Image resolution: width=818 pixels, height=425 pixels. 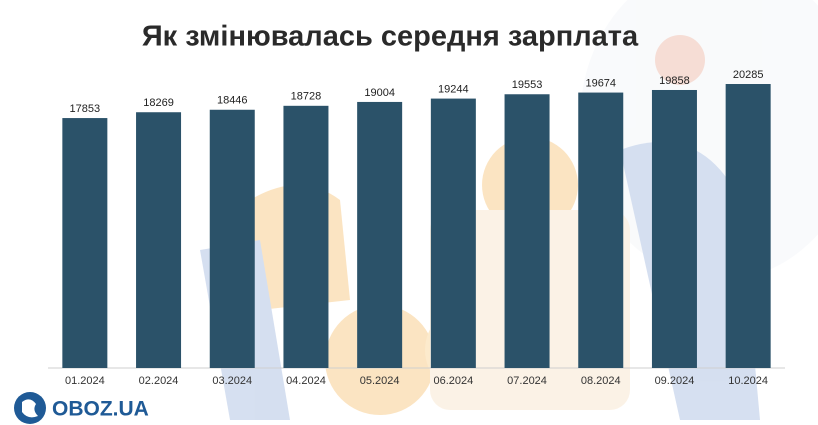 I want to click on x-tick-label: 07.2024, so click(x=527, y=381).